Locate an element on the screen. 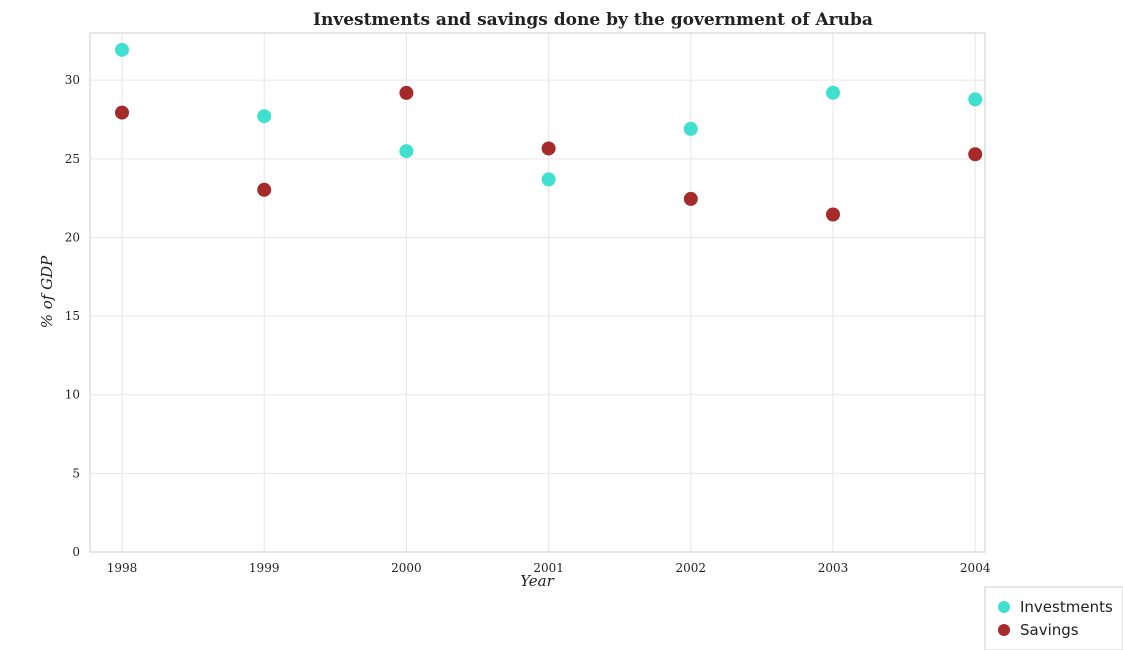  x-axis-label: Year is located at coordinates (537, 581).